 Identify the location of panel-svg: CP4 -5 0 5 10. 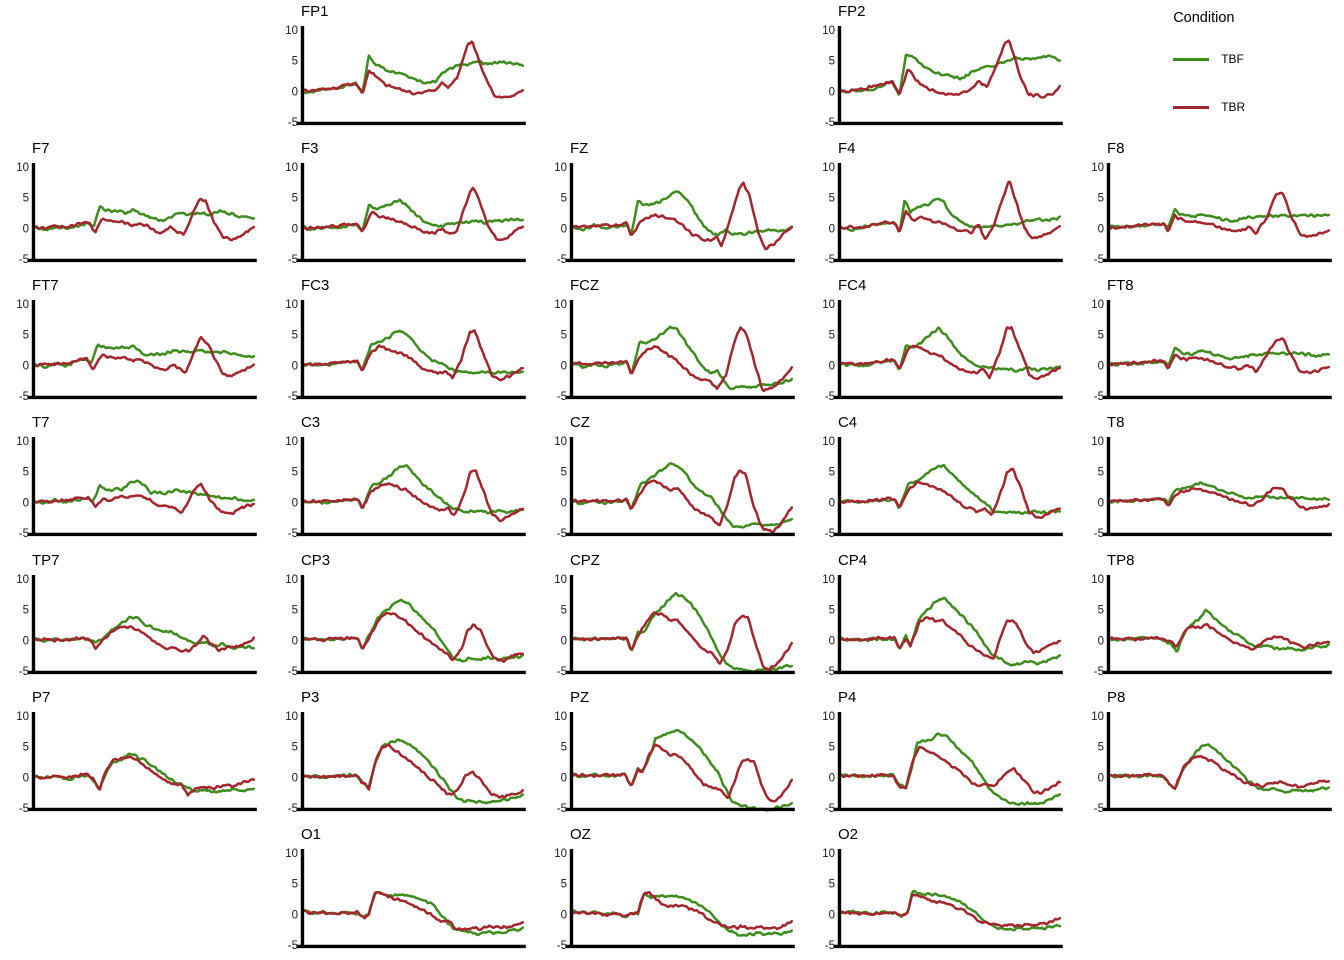
(943, 615).